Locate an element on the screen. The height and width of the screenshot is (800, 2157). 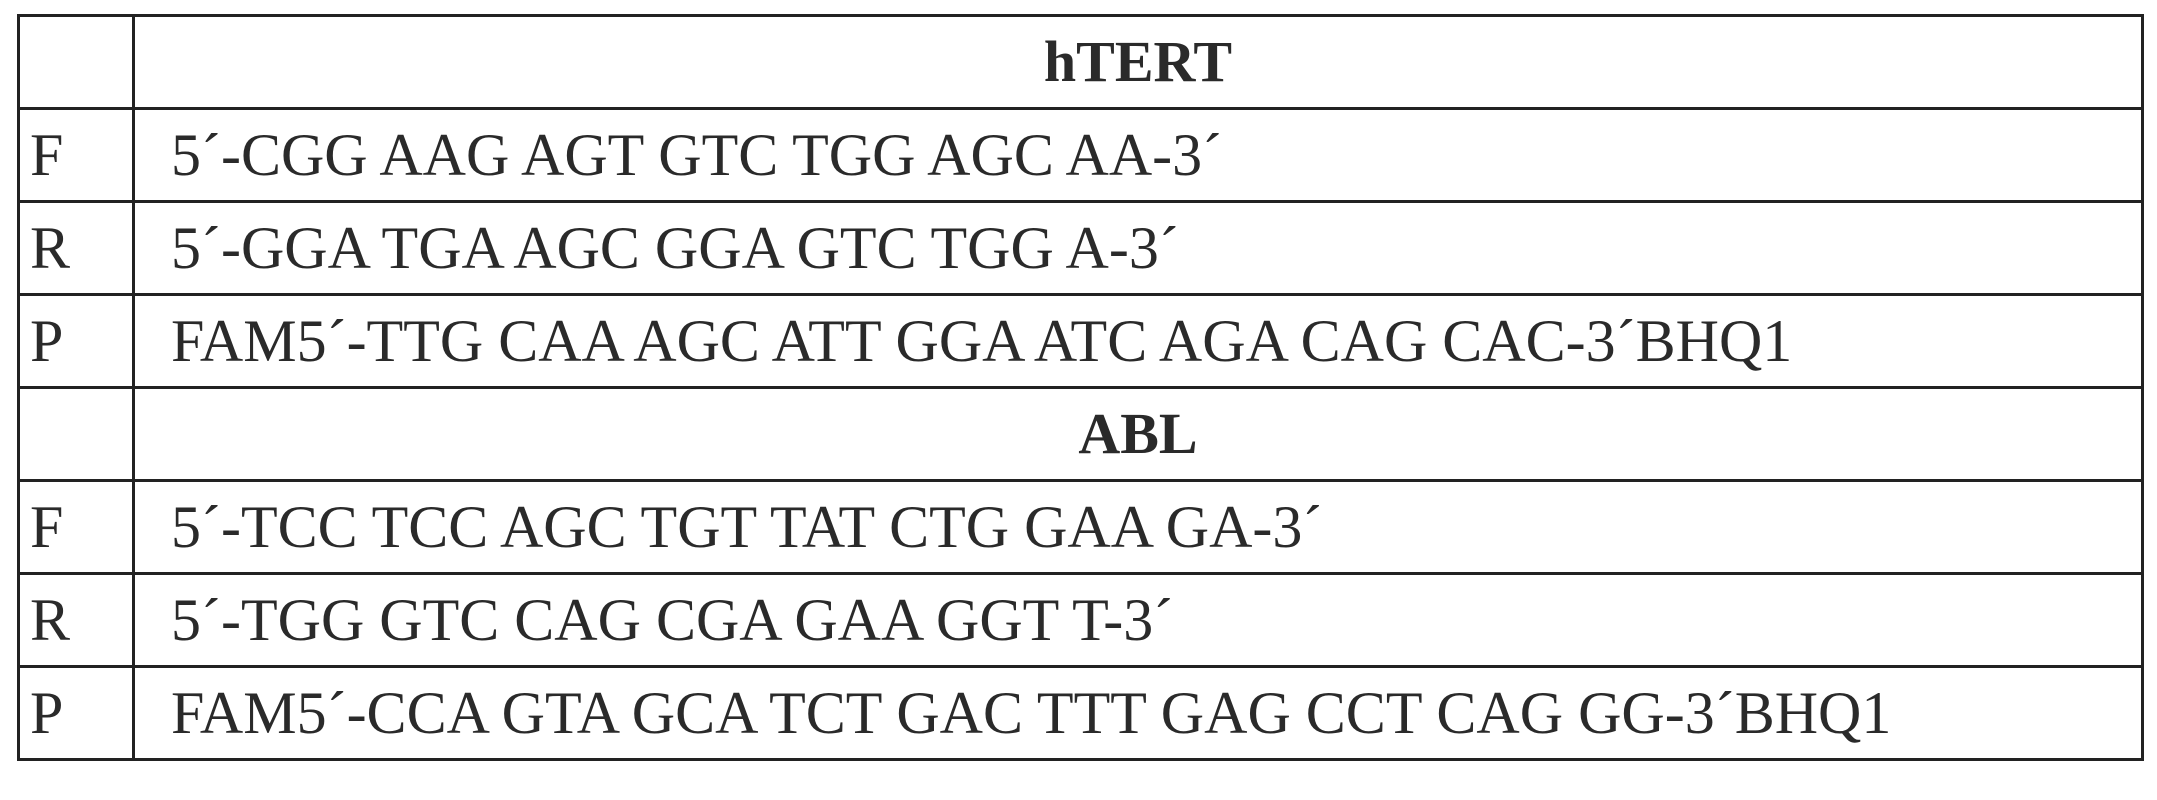
primer-row: R 5´-TGG GTC CAG CGA GAA GGT T-3´ is located at coordinates (1080, 620).